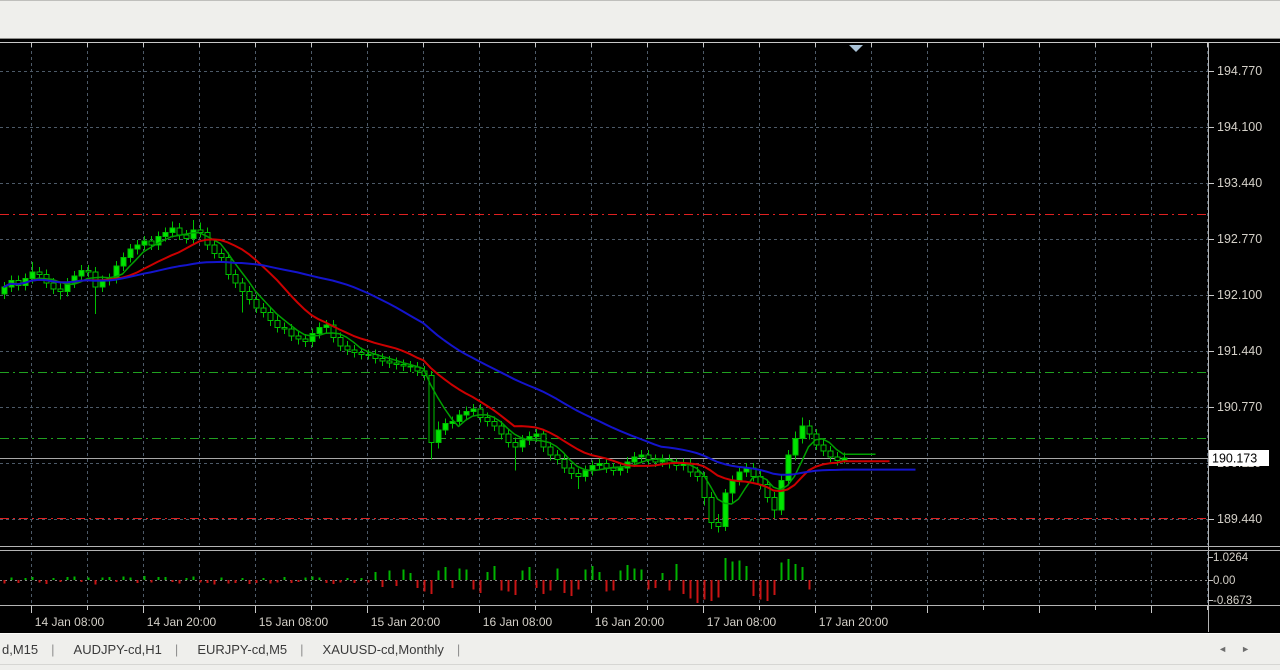 This screenshot has width=1280, height=670. I want to click on current-price-badge: 190.173, so click(1239, 458).